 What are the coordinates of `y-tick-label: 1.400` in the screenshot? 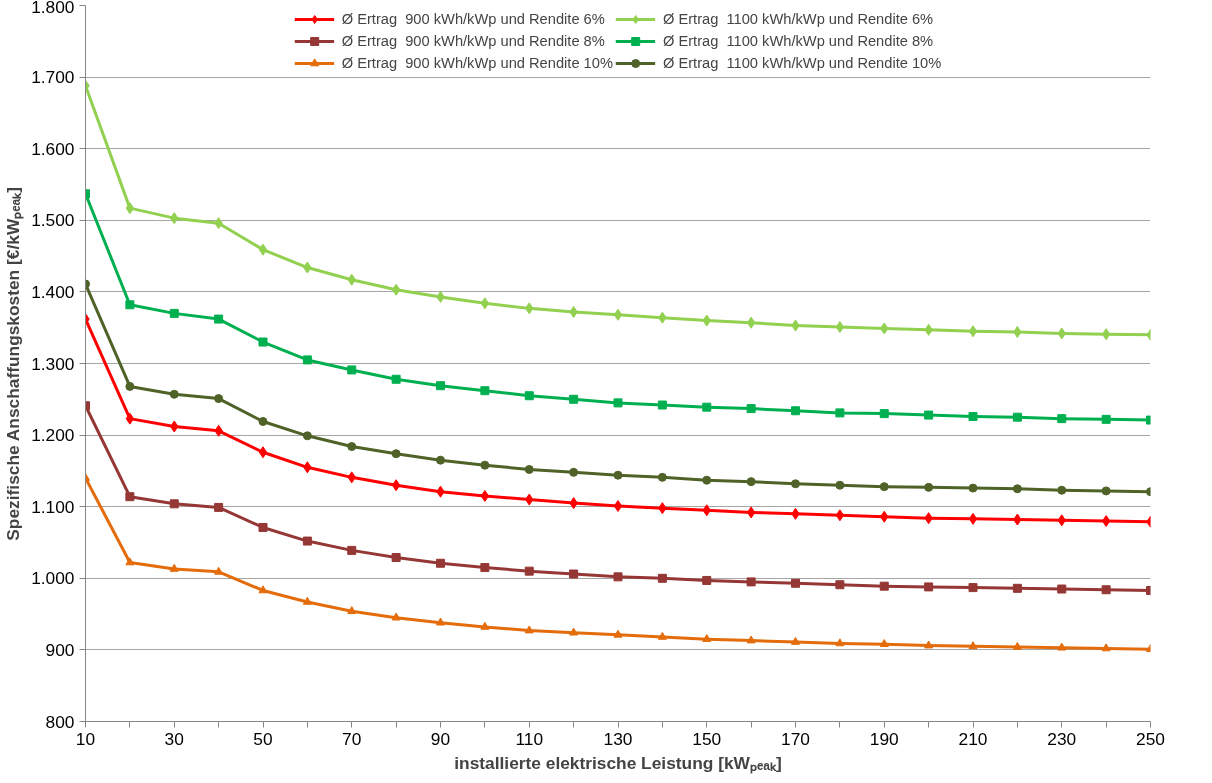 It's located at (53, 291).